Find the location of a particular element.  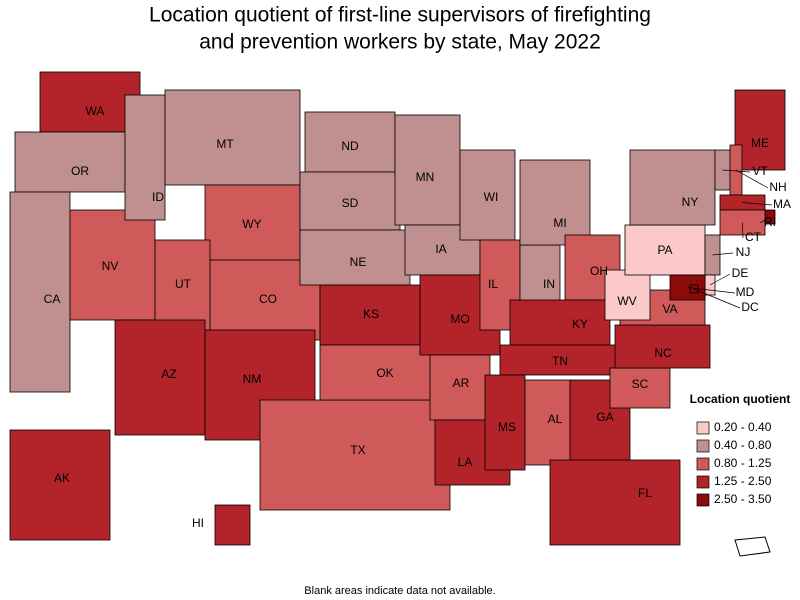

state-label: LA is located at coordinates (465, 462).